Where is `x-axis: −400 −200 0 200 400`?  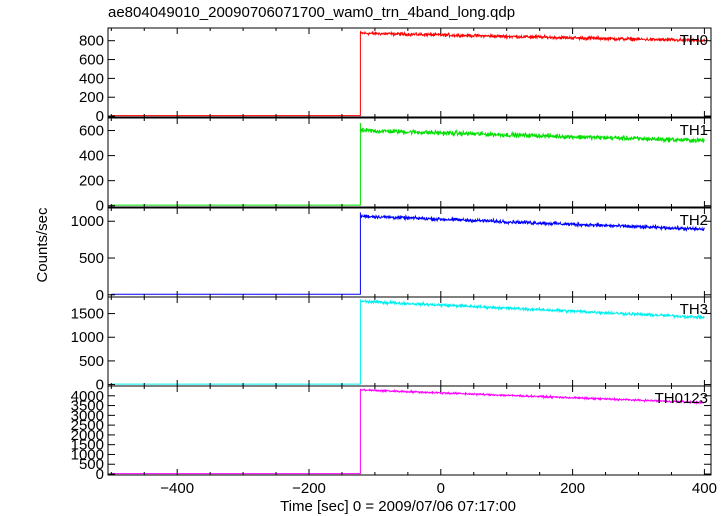
x-axis: −400 −200 0 200 400 is located at coordinates (438, 488).